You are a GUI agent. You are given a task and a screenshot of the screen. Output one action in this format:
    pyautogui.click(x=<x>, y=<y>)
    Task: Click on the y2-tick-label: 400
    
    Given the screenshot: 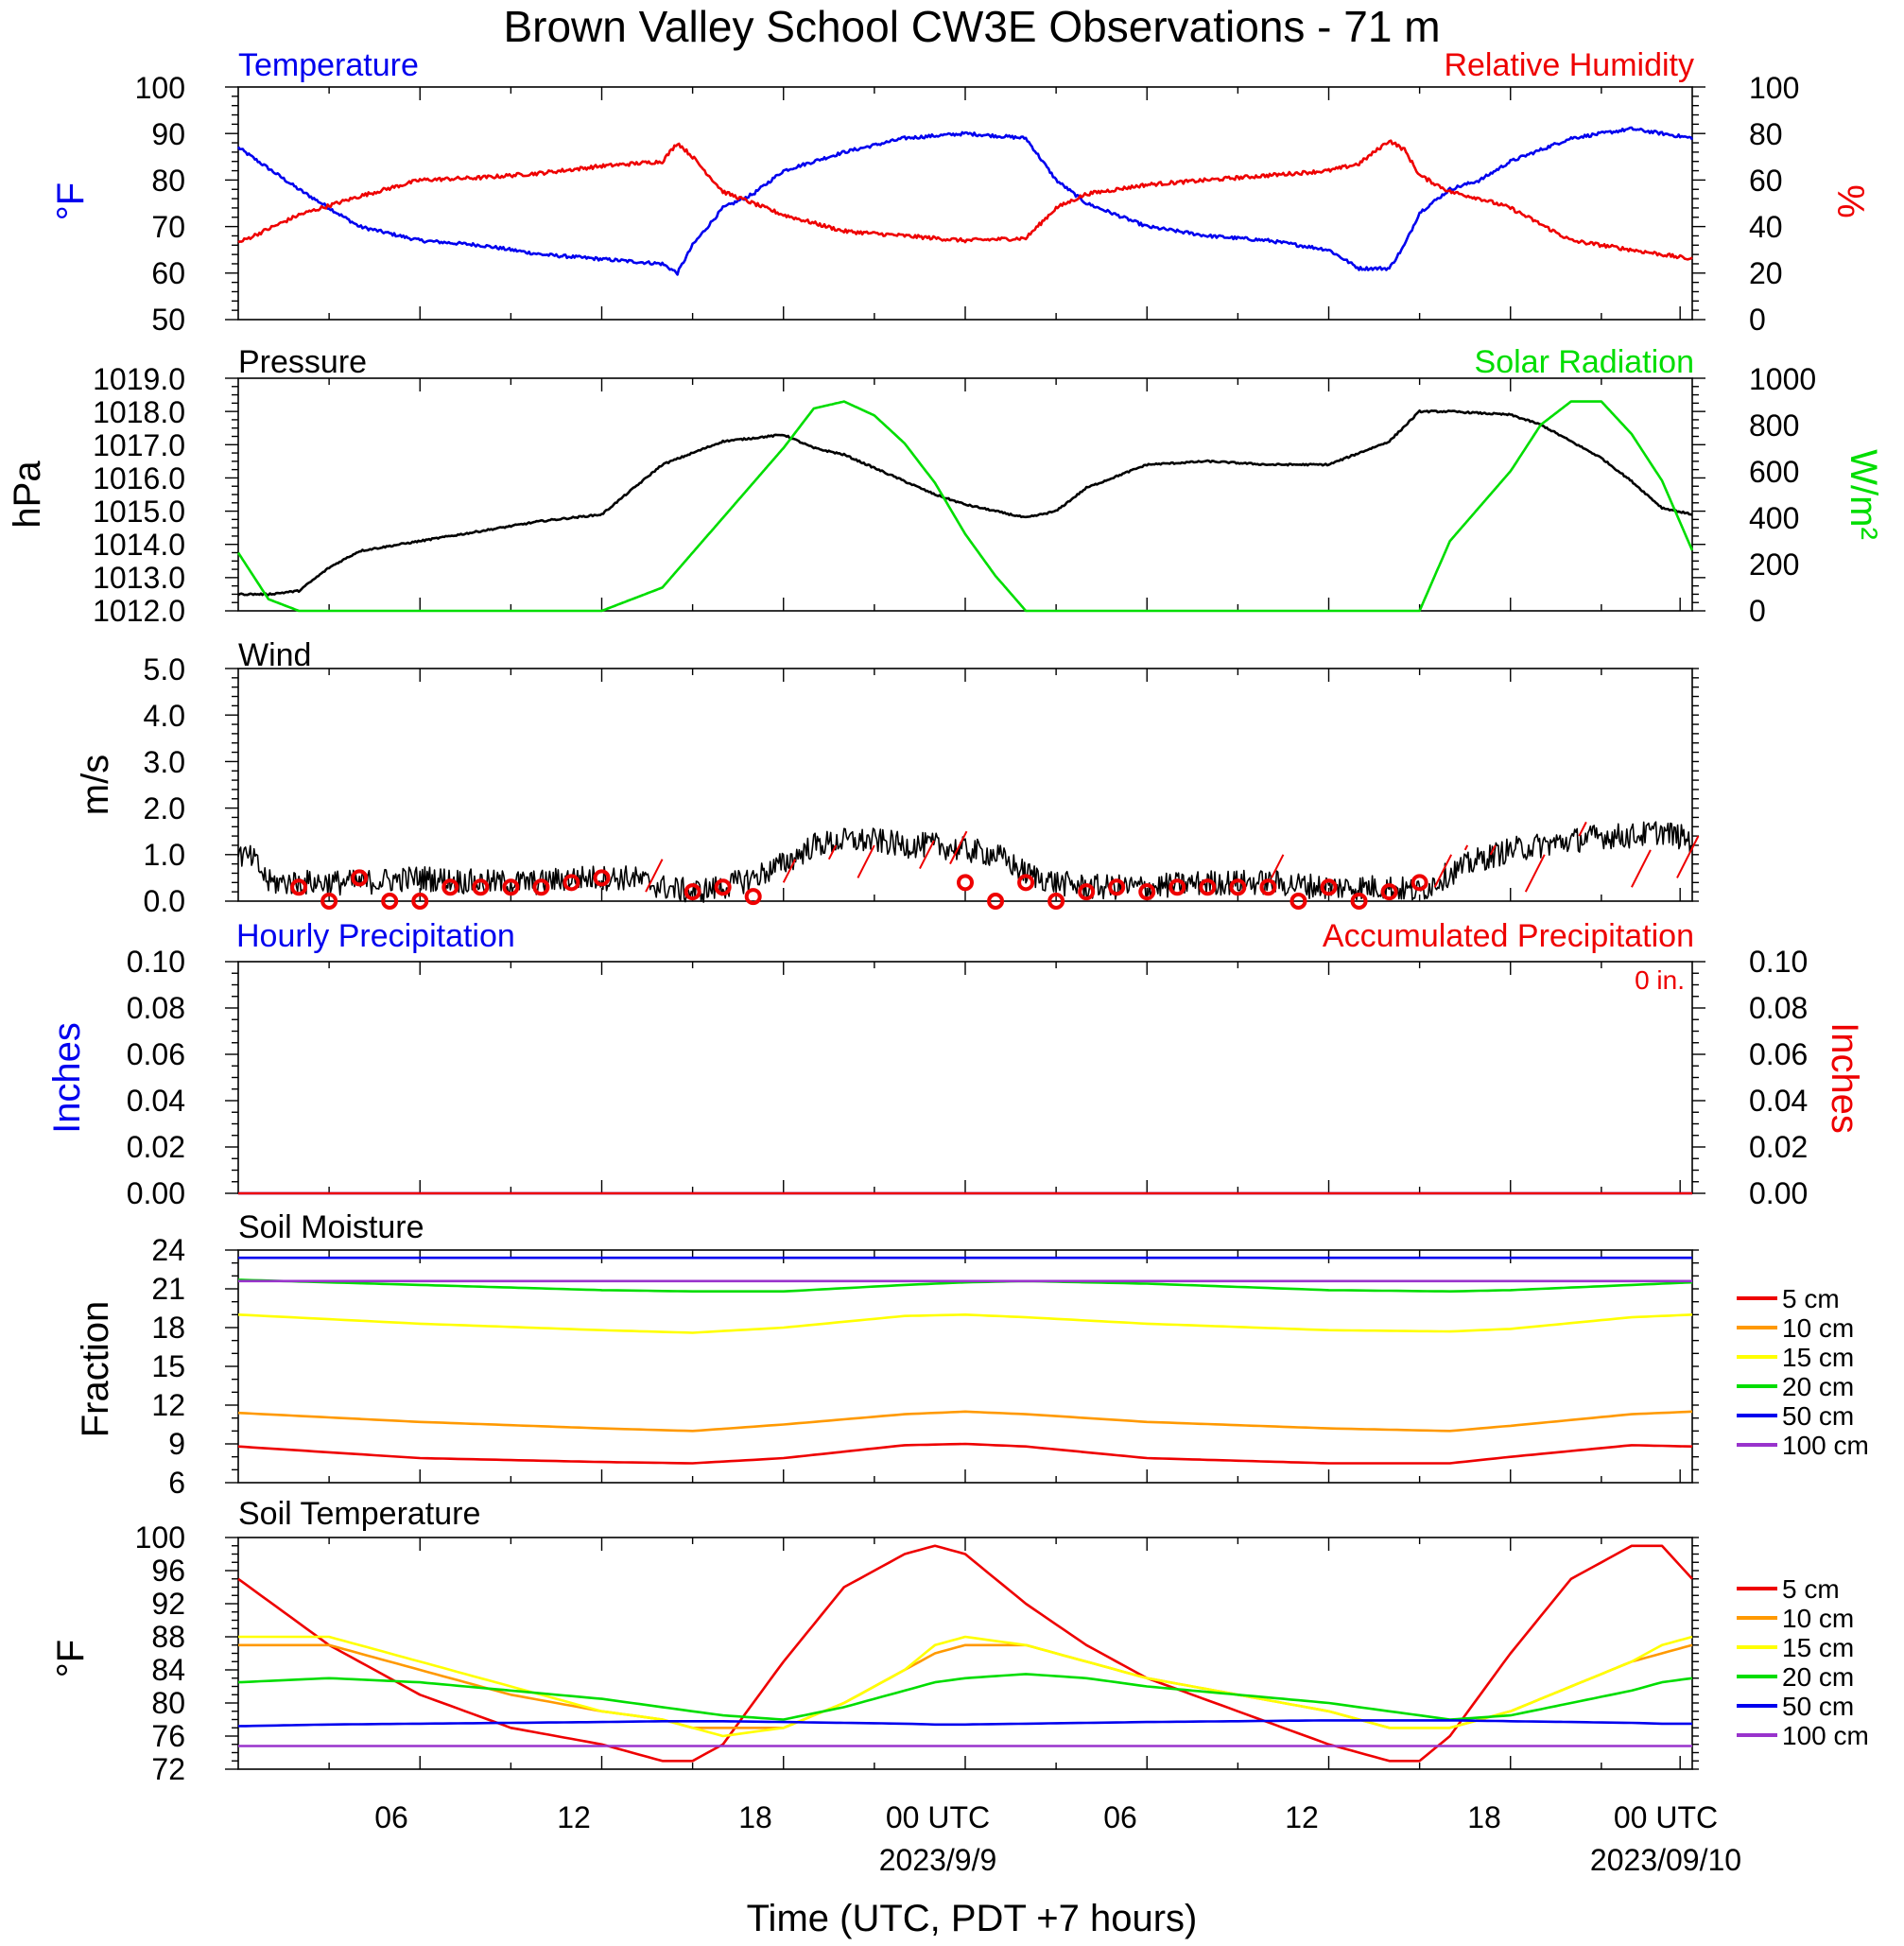 What is the action you would take?
    pyautogui.click(x=1774, y=518)
    